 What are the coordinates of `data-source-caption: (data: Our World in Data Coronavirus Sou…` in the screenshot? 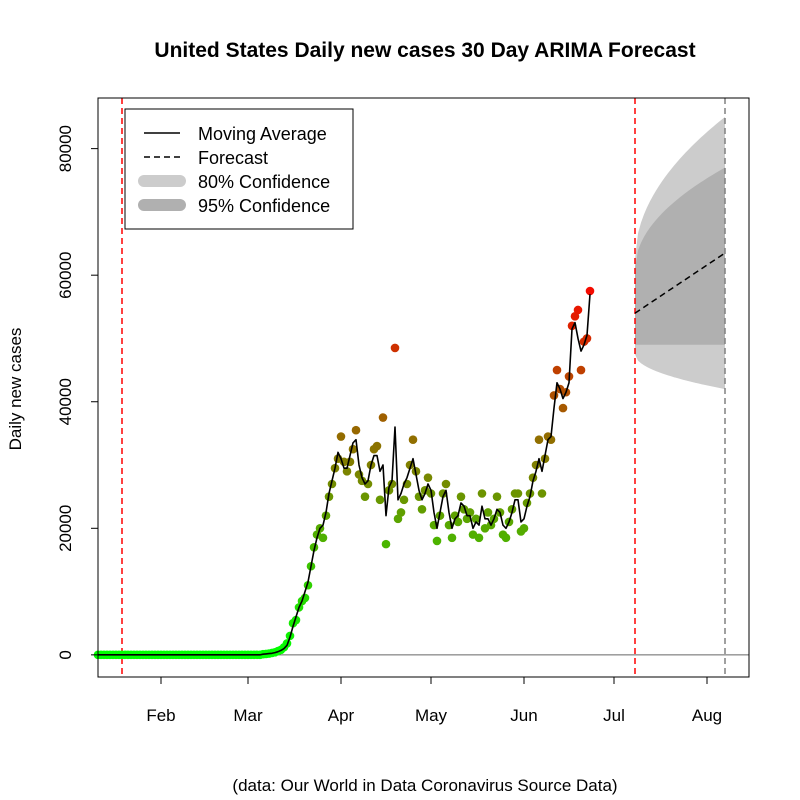 It's located at (424, 785).